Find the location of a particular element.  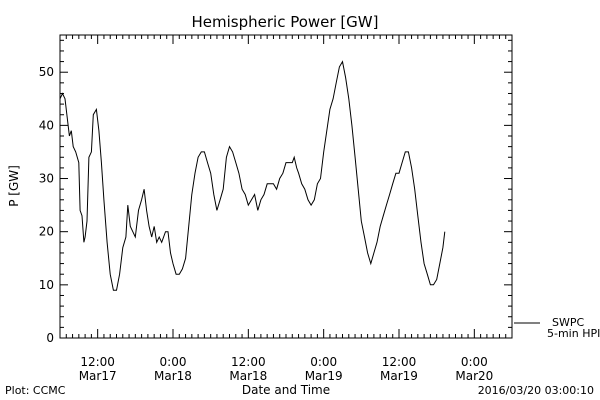

x-tick-label-date: Mar20 is located at coordinates (474, 376).